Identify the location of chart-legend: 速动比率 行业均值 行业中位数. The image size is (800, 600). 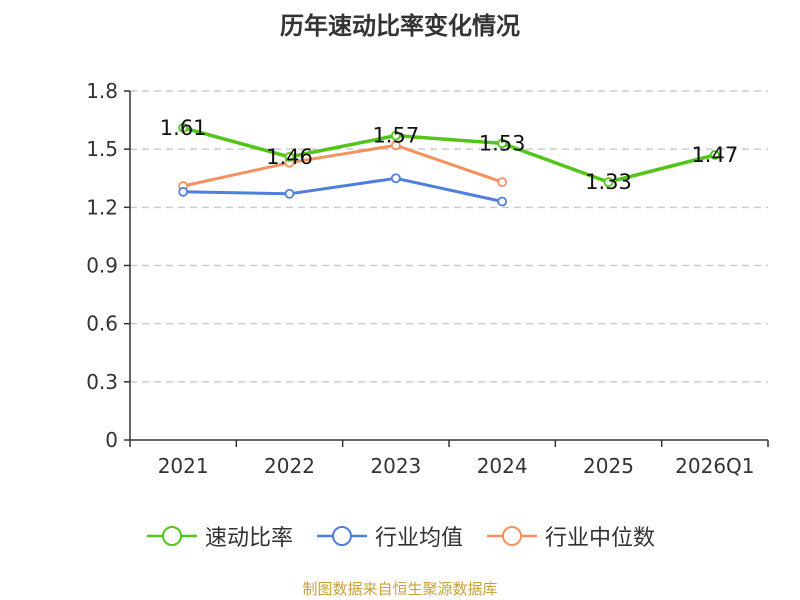
(400, 536).